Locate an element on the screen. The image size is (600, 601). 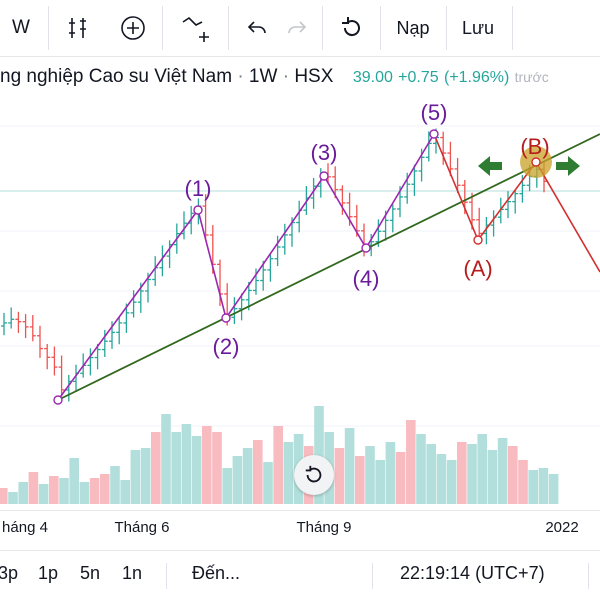
wave-label-4: (4) is located at coordinates (366, 278).